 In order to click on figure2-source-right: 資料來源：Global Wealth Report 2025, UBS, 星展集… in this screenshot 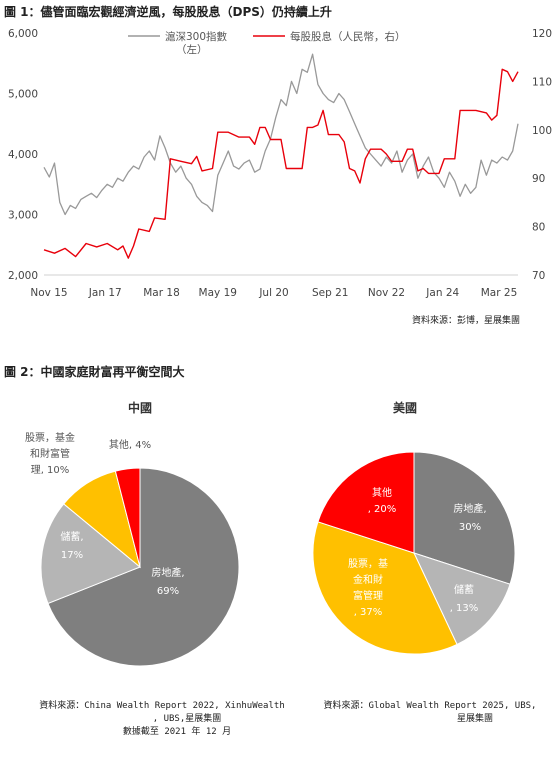, I will do `click(430, 713)`.